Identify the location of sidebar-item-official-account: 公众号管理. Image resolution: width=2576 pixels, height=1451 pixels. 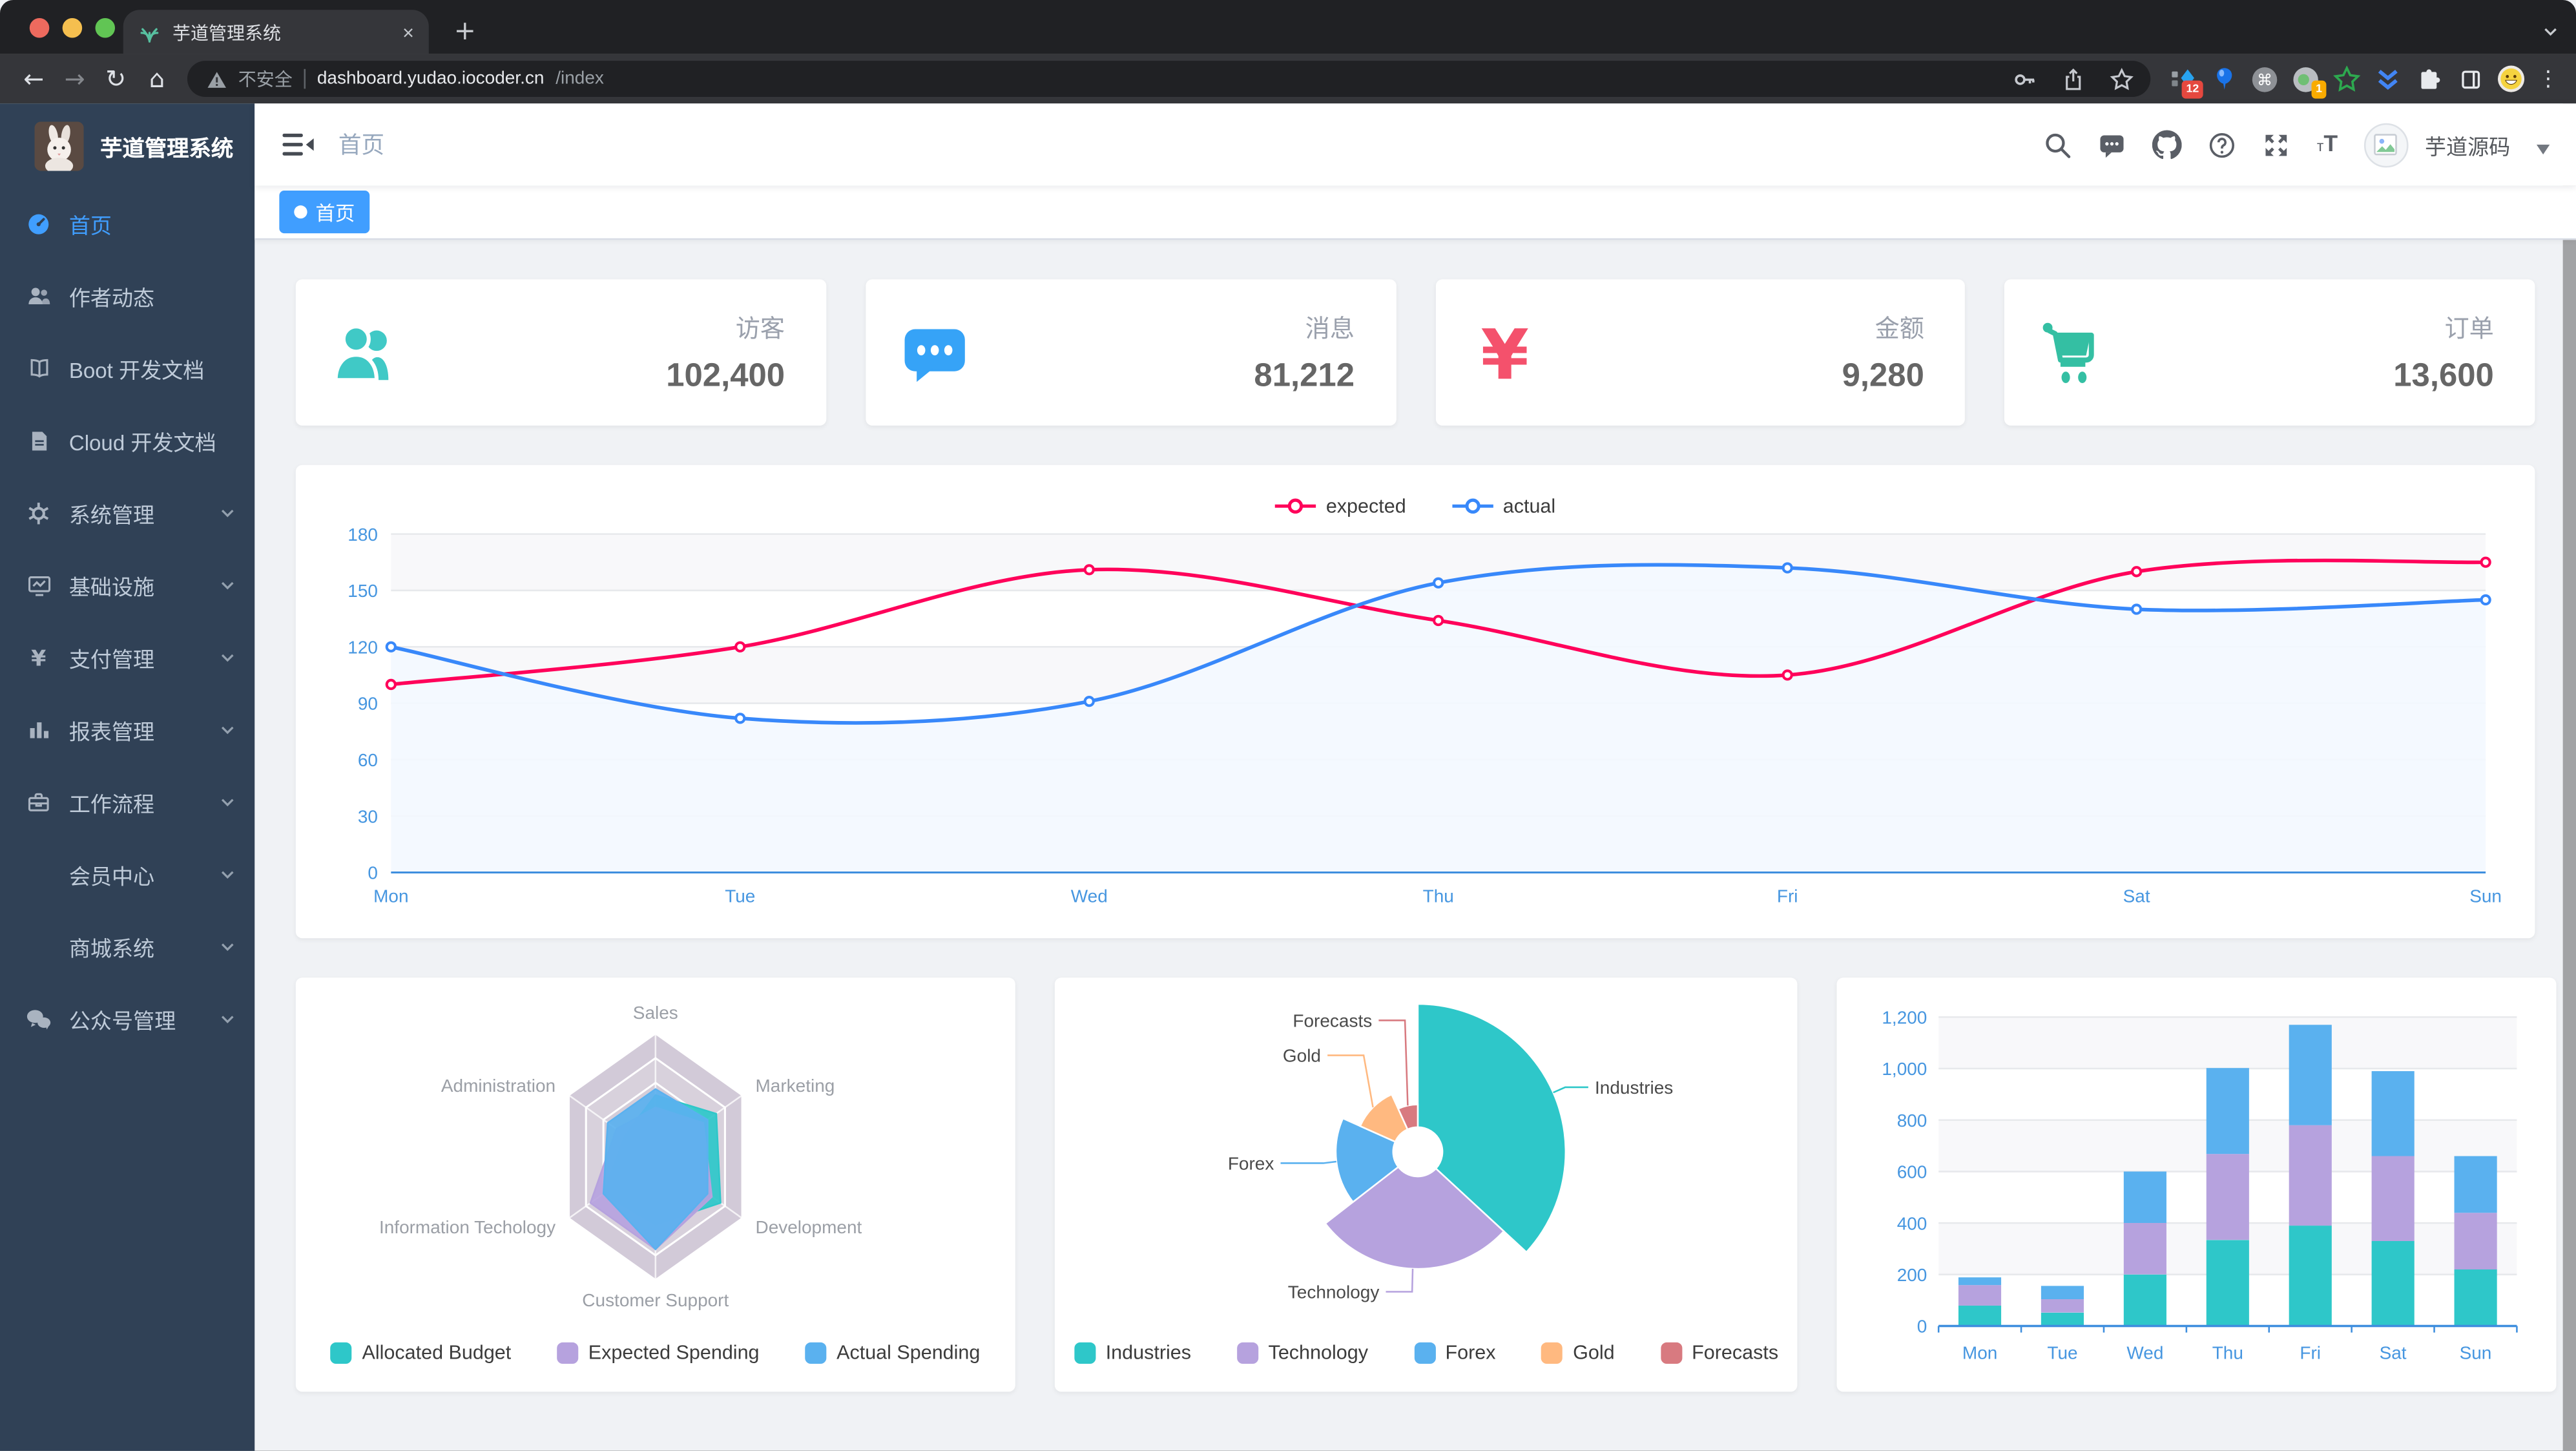
(127, 1019).